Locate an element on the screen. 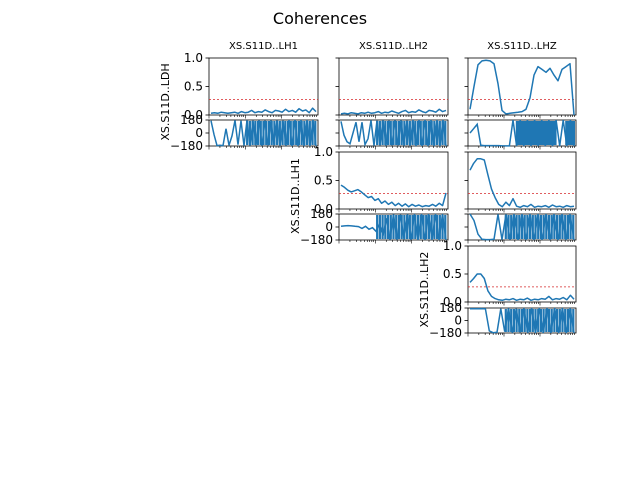 The height and width of the screenshot is (480, 640). column-title: XS.S11D..LH2 is located at coordinates (393, 46).